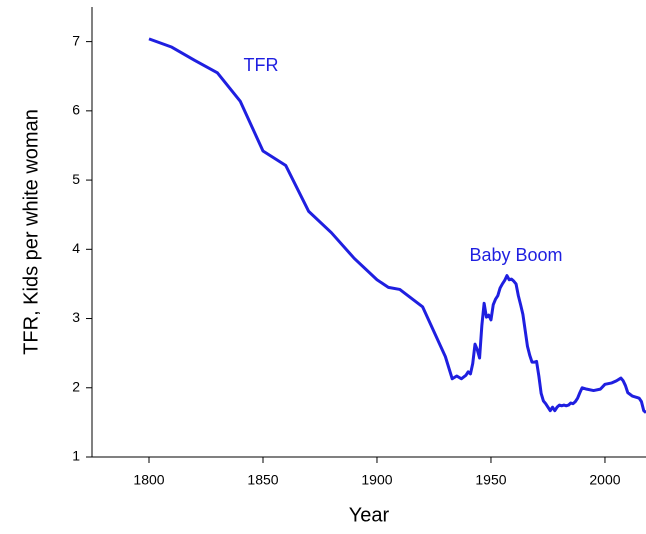 This screenshot has width=646, height=534. What do you see at coordinates (376, 480) in the screenshot?
I see `x-tick-label: 1900` at bounding box center [376, 480].